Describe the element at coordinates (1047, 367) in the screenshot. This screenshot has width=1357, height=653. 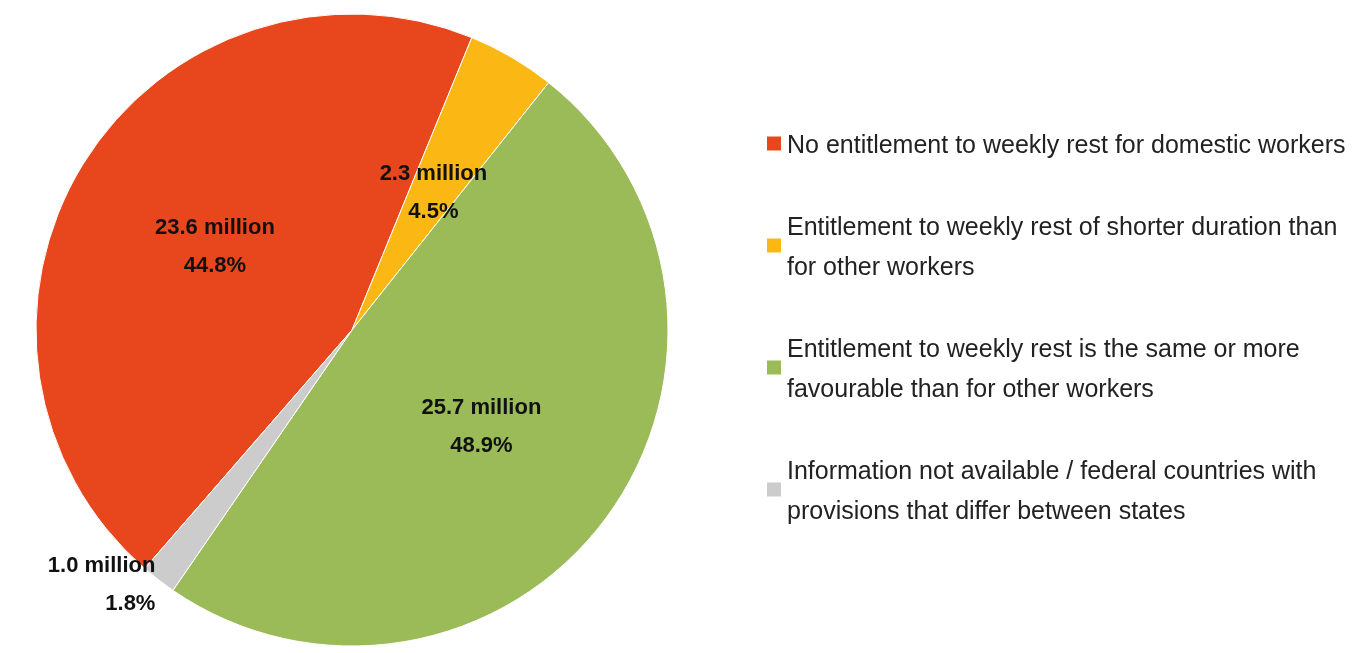
I see `legend-label: Entitlement to weekly rest is the same or more favourable than for other workers` at that location.